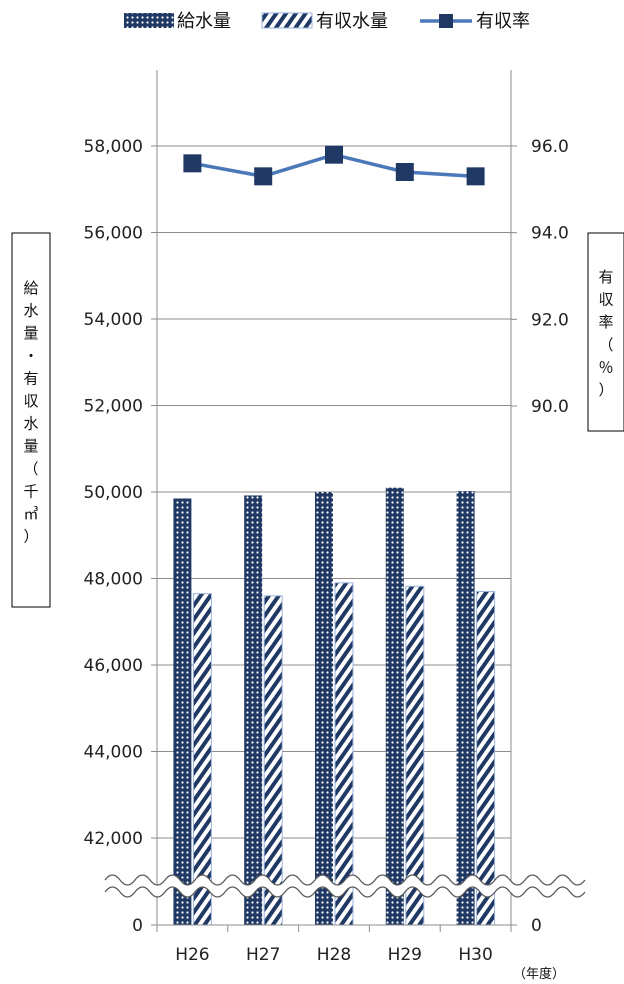 This screenshot has height=984, width=624. Describe the element at coordinates (334, 165) in the screenshot. I see `rate-line` at that location.